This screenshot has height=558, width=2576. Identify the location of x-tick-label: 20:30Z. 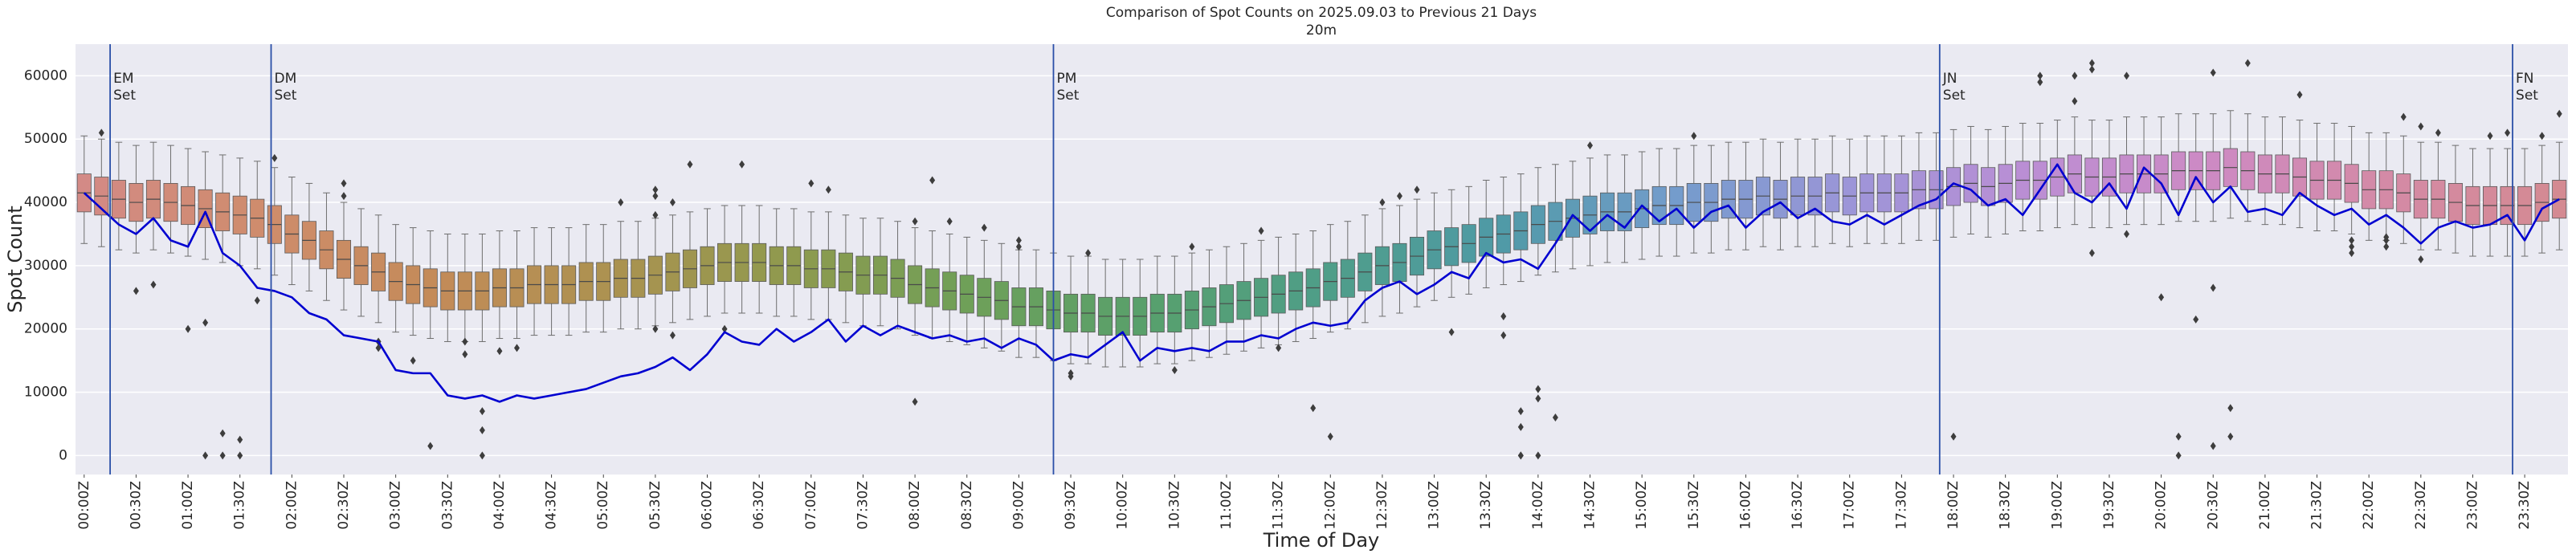
(2213, 505).